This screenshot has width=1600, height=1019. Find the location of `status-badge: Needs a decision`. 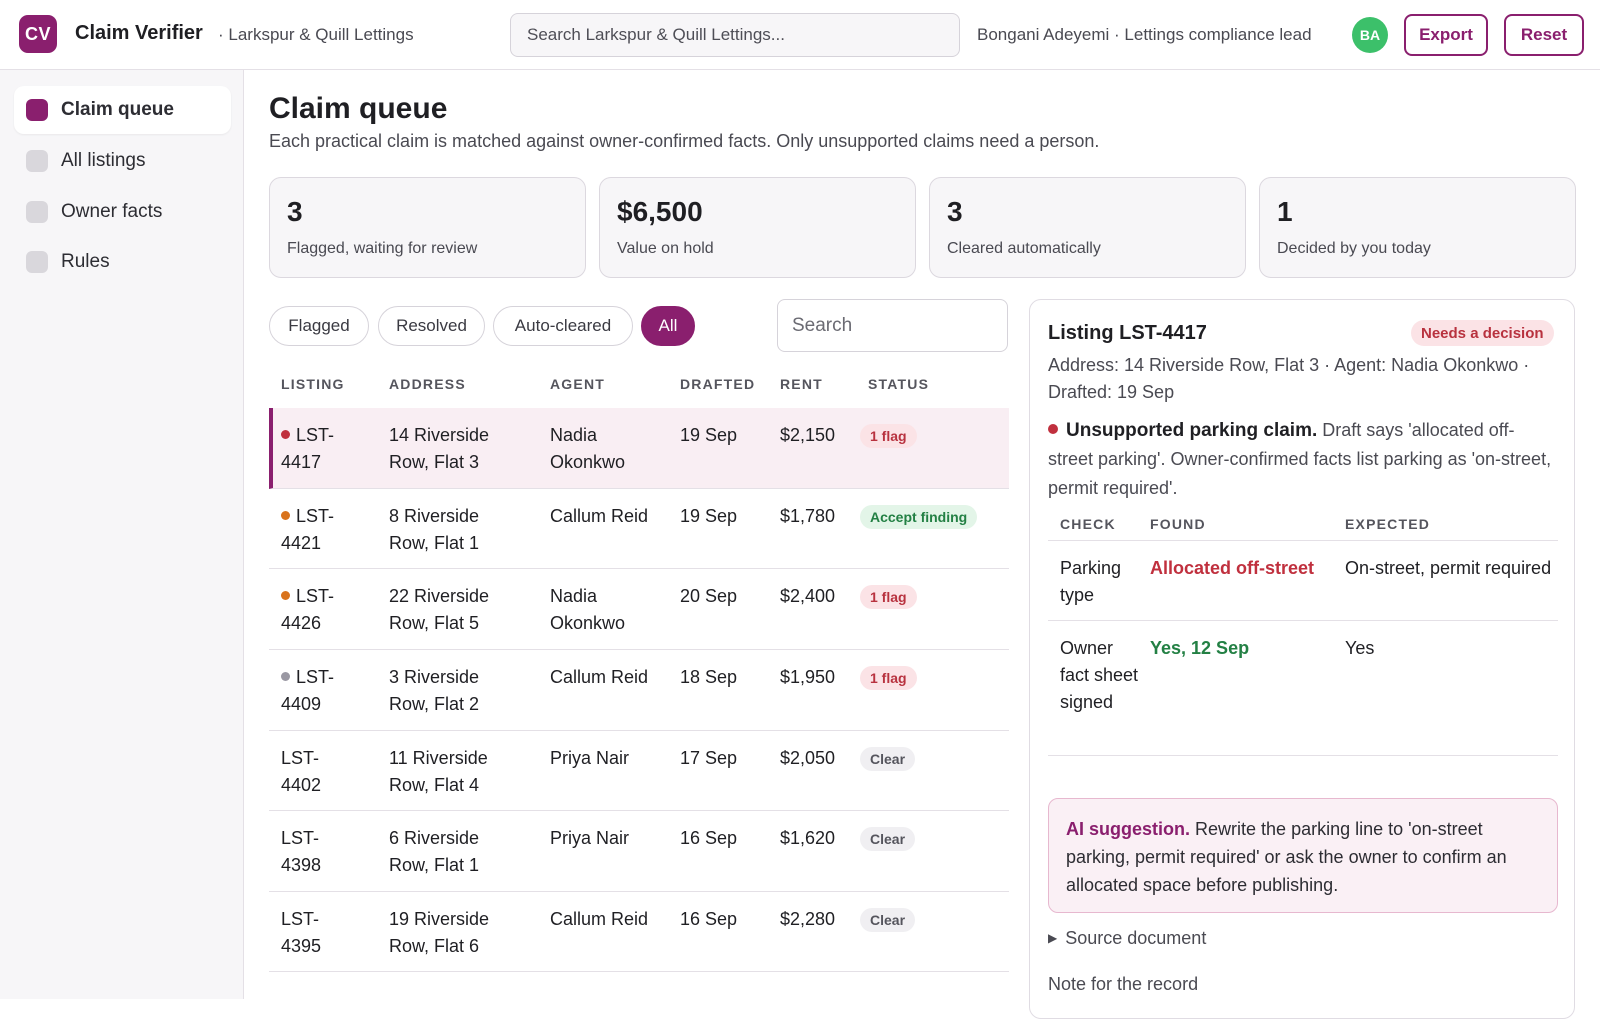

status-badge: Needs a decision is located at coordinates (1482, 333).